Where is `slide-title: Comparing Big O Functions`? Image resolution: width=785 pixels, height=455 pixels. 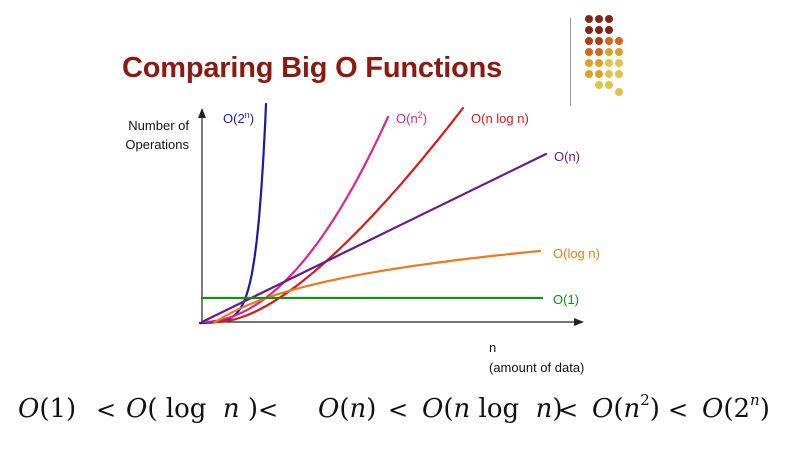
slide-title: Comparing Big O Functions is located at coordinates (312, 68).